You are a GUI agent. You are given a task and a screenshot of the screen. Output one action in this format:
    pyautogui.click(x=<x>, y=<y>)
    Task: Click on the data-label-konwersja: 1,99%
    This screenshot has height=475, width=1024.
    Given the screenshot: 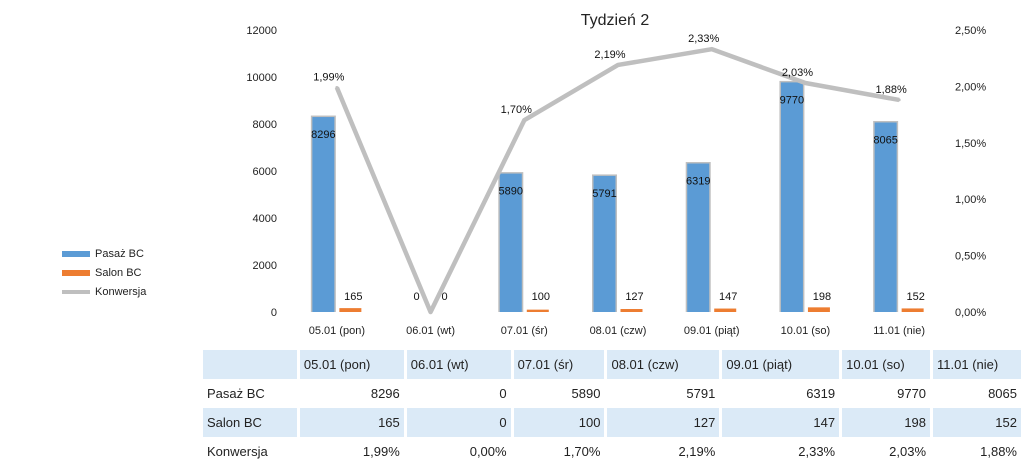 What is the action you would take?
    pyautogui.click(x=328, y=78)
    